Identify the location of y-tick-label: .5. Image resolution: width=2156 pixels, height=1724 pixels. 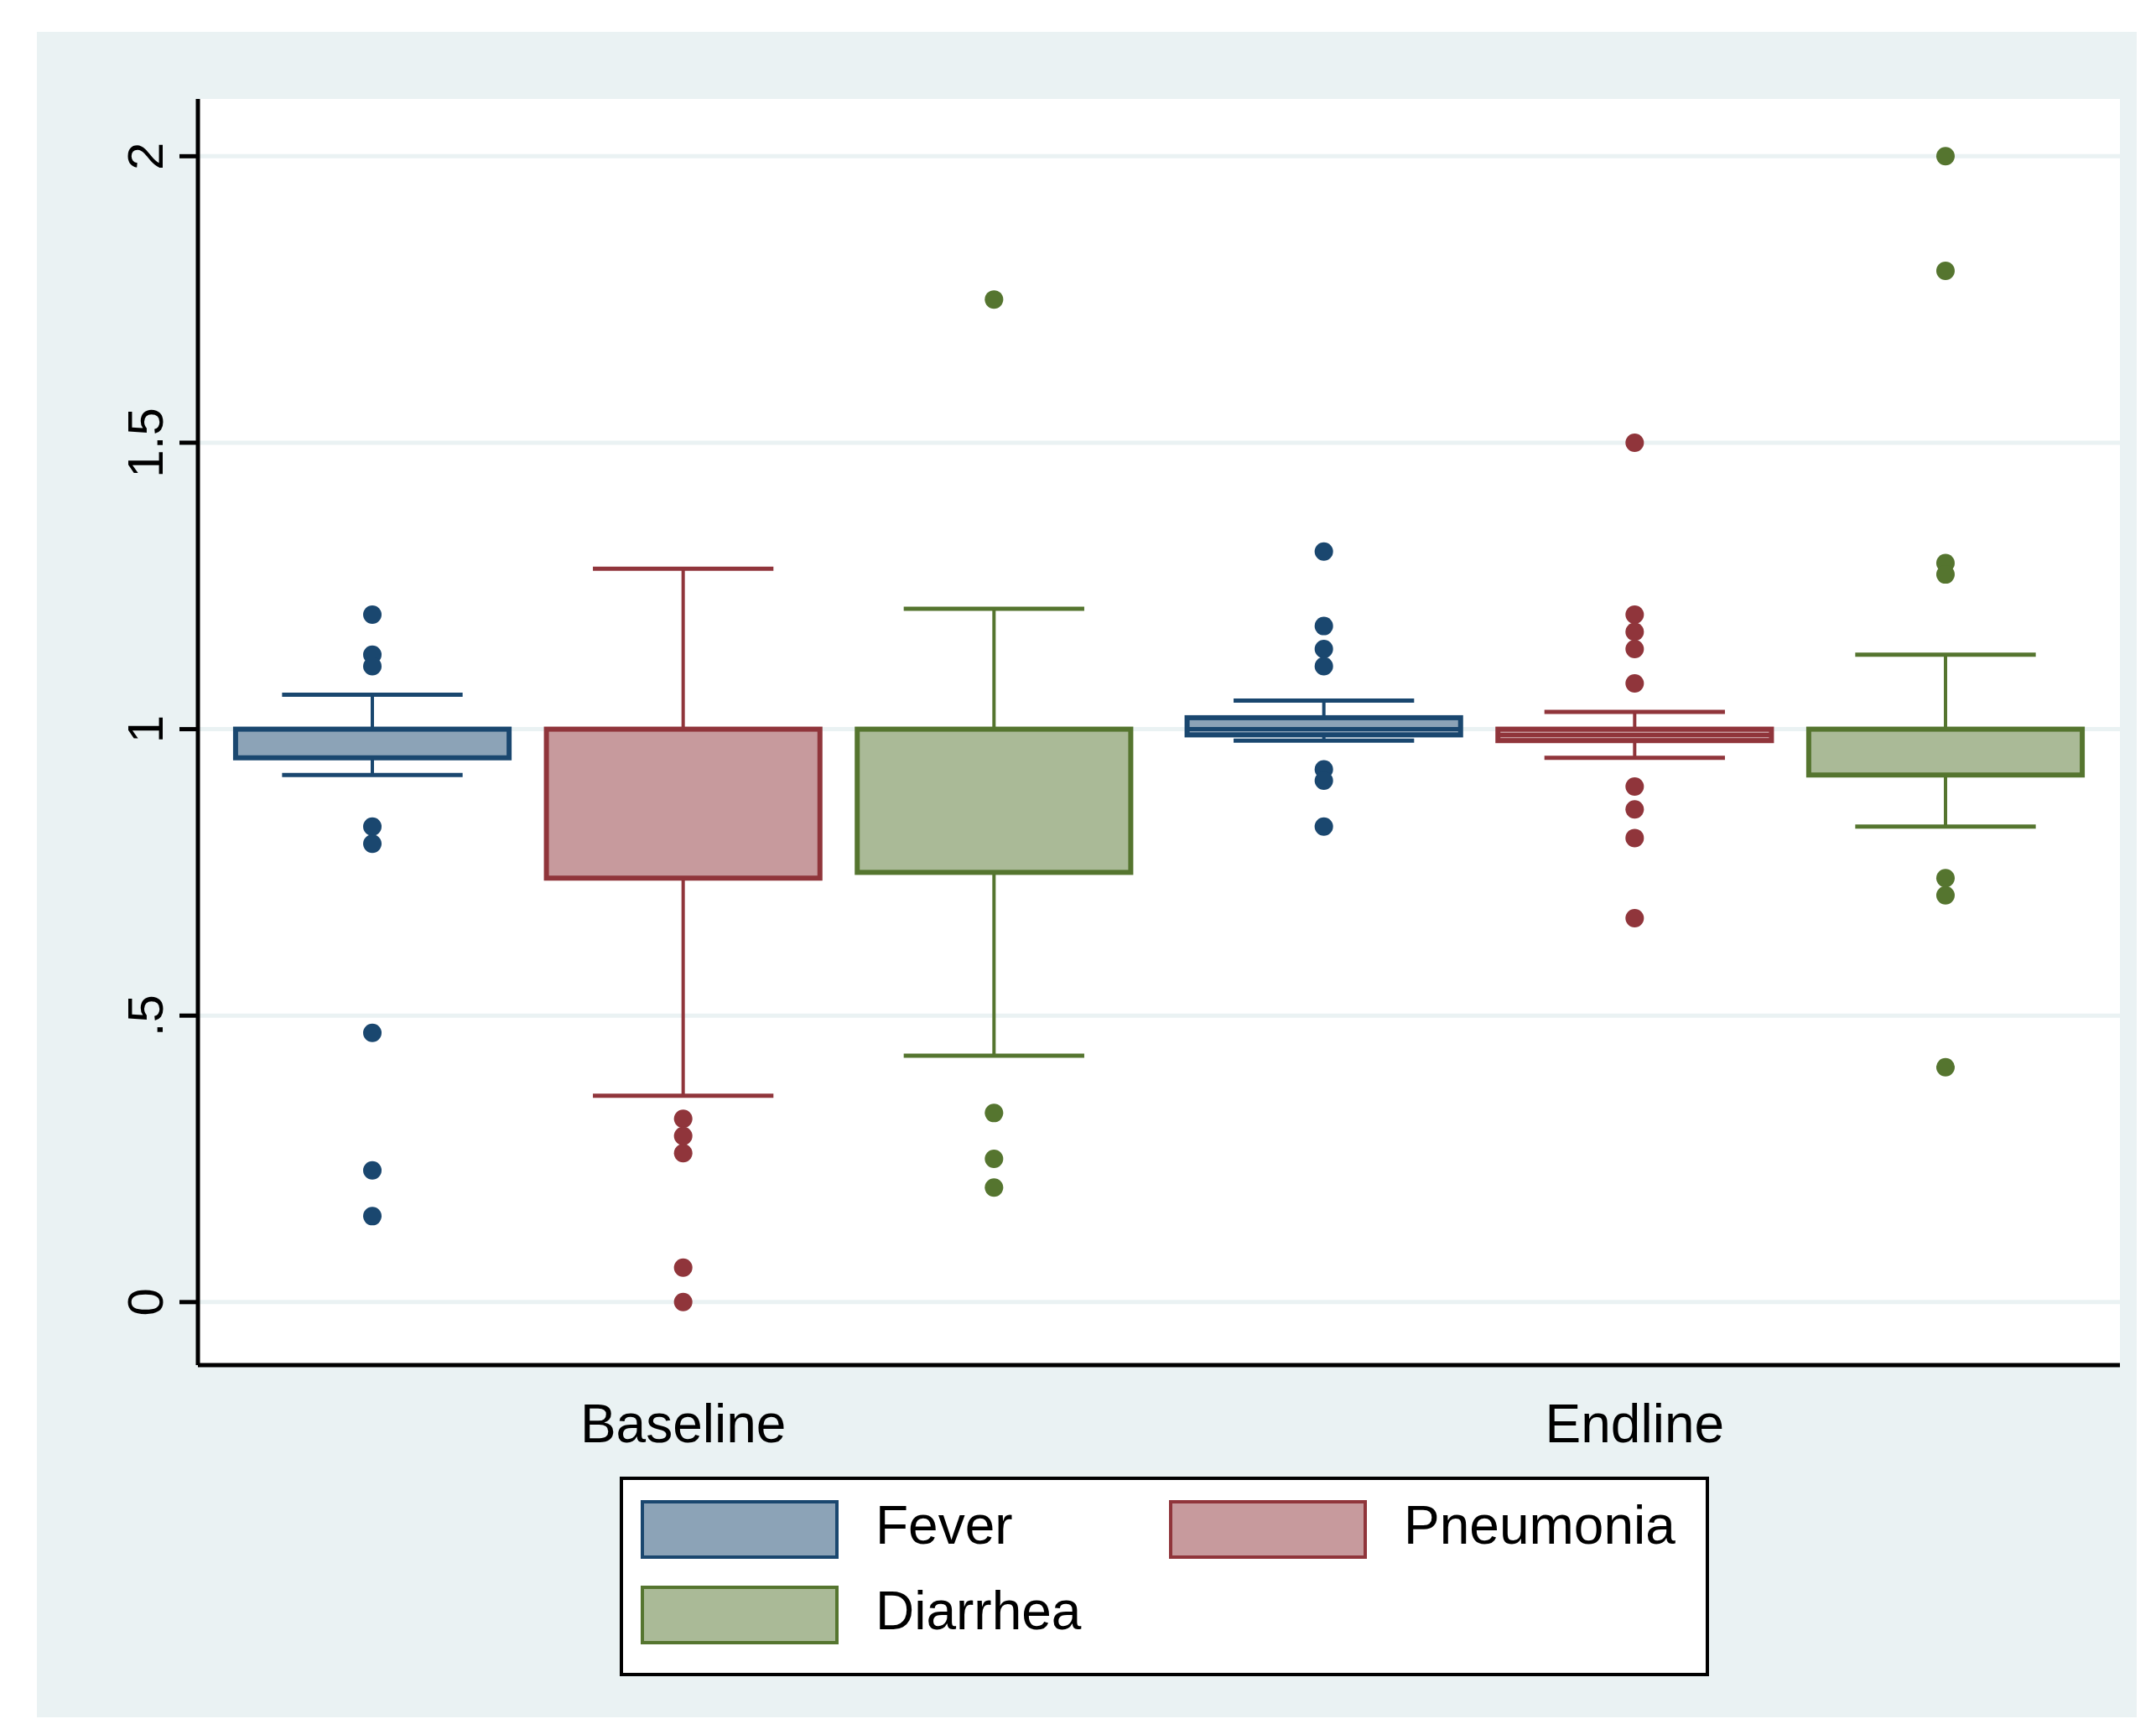
(145, 1015).